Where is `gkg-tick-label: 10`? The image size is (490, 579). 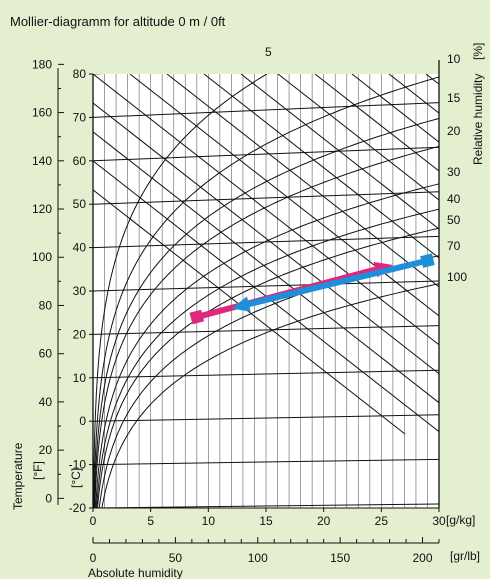
gkg-tick-label: 10 is located at coordinates (209, 521).